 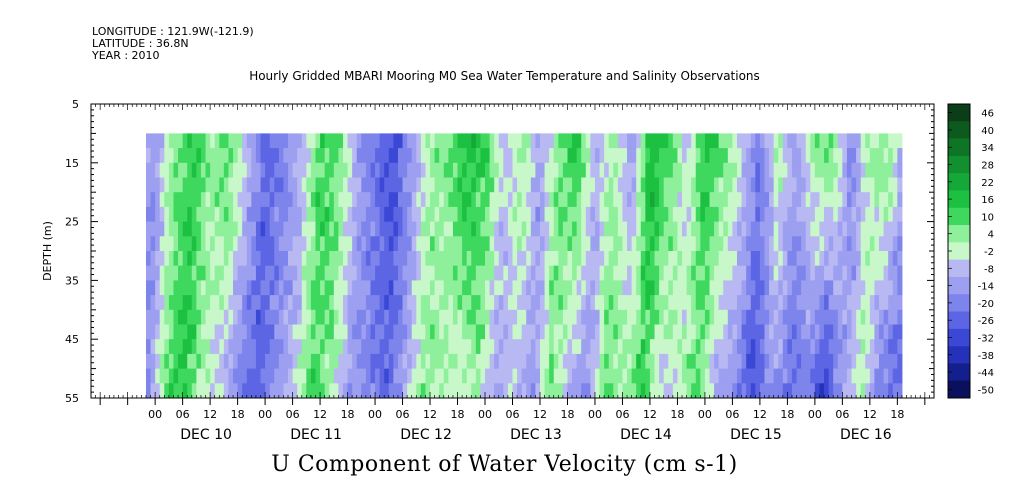 I want to click on x-hour-label: 18, so click(x=458, y=414).